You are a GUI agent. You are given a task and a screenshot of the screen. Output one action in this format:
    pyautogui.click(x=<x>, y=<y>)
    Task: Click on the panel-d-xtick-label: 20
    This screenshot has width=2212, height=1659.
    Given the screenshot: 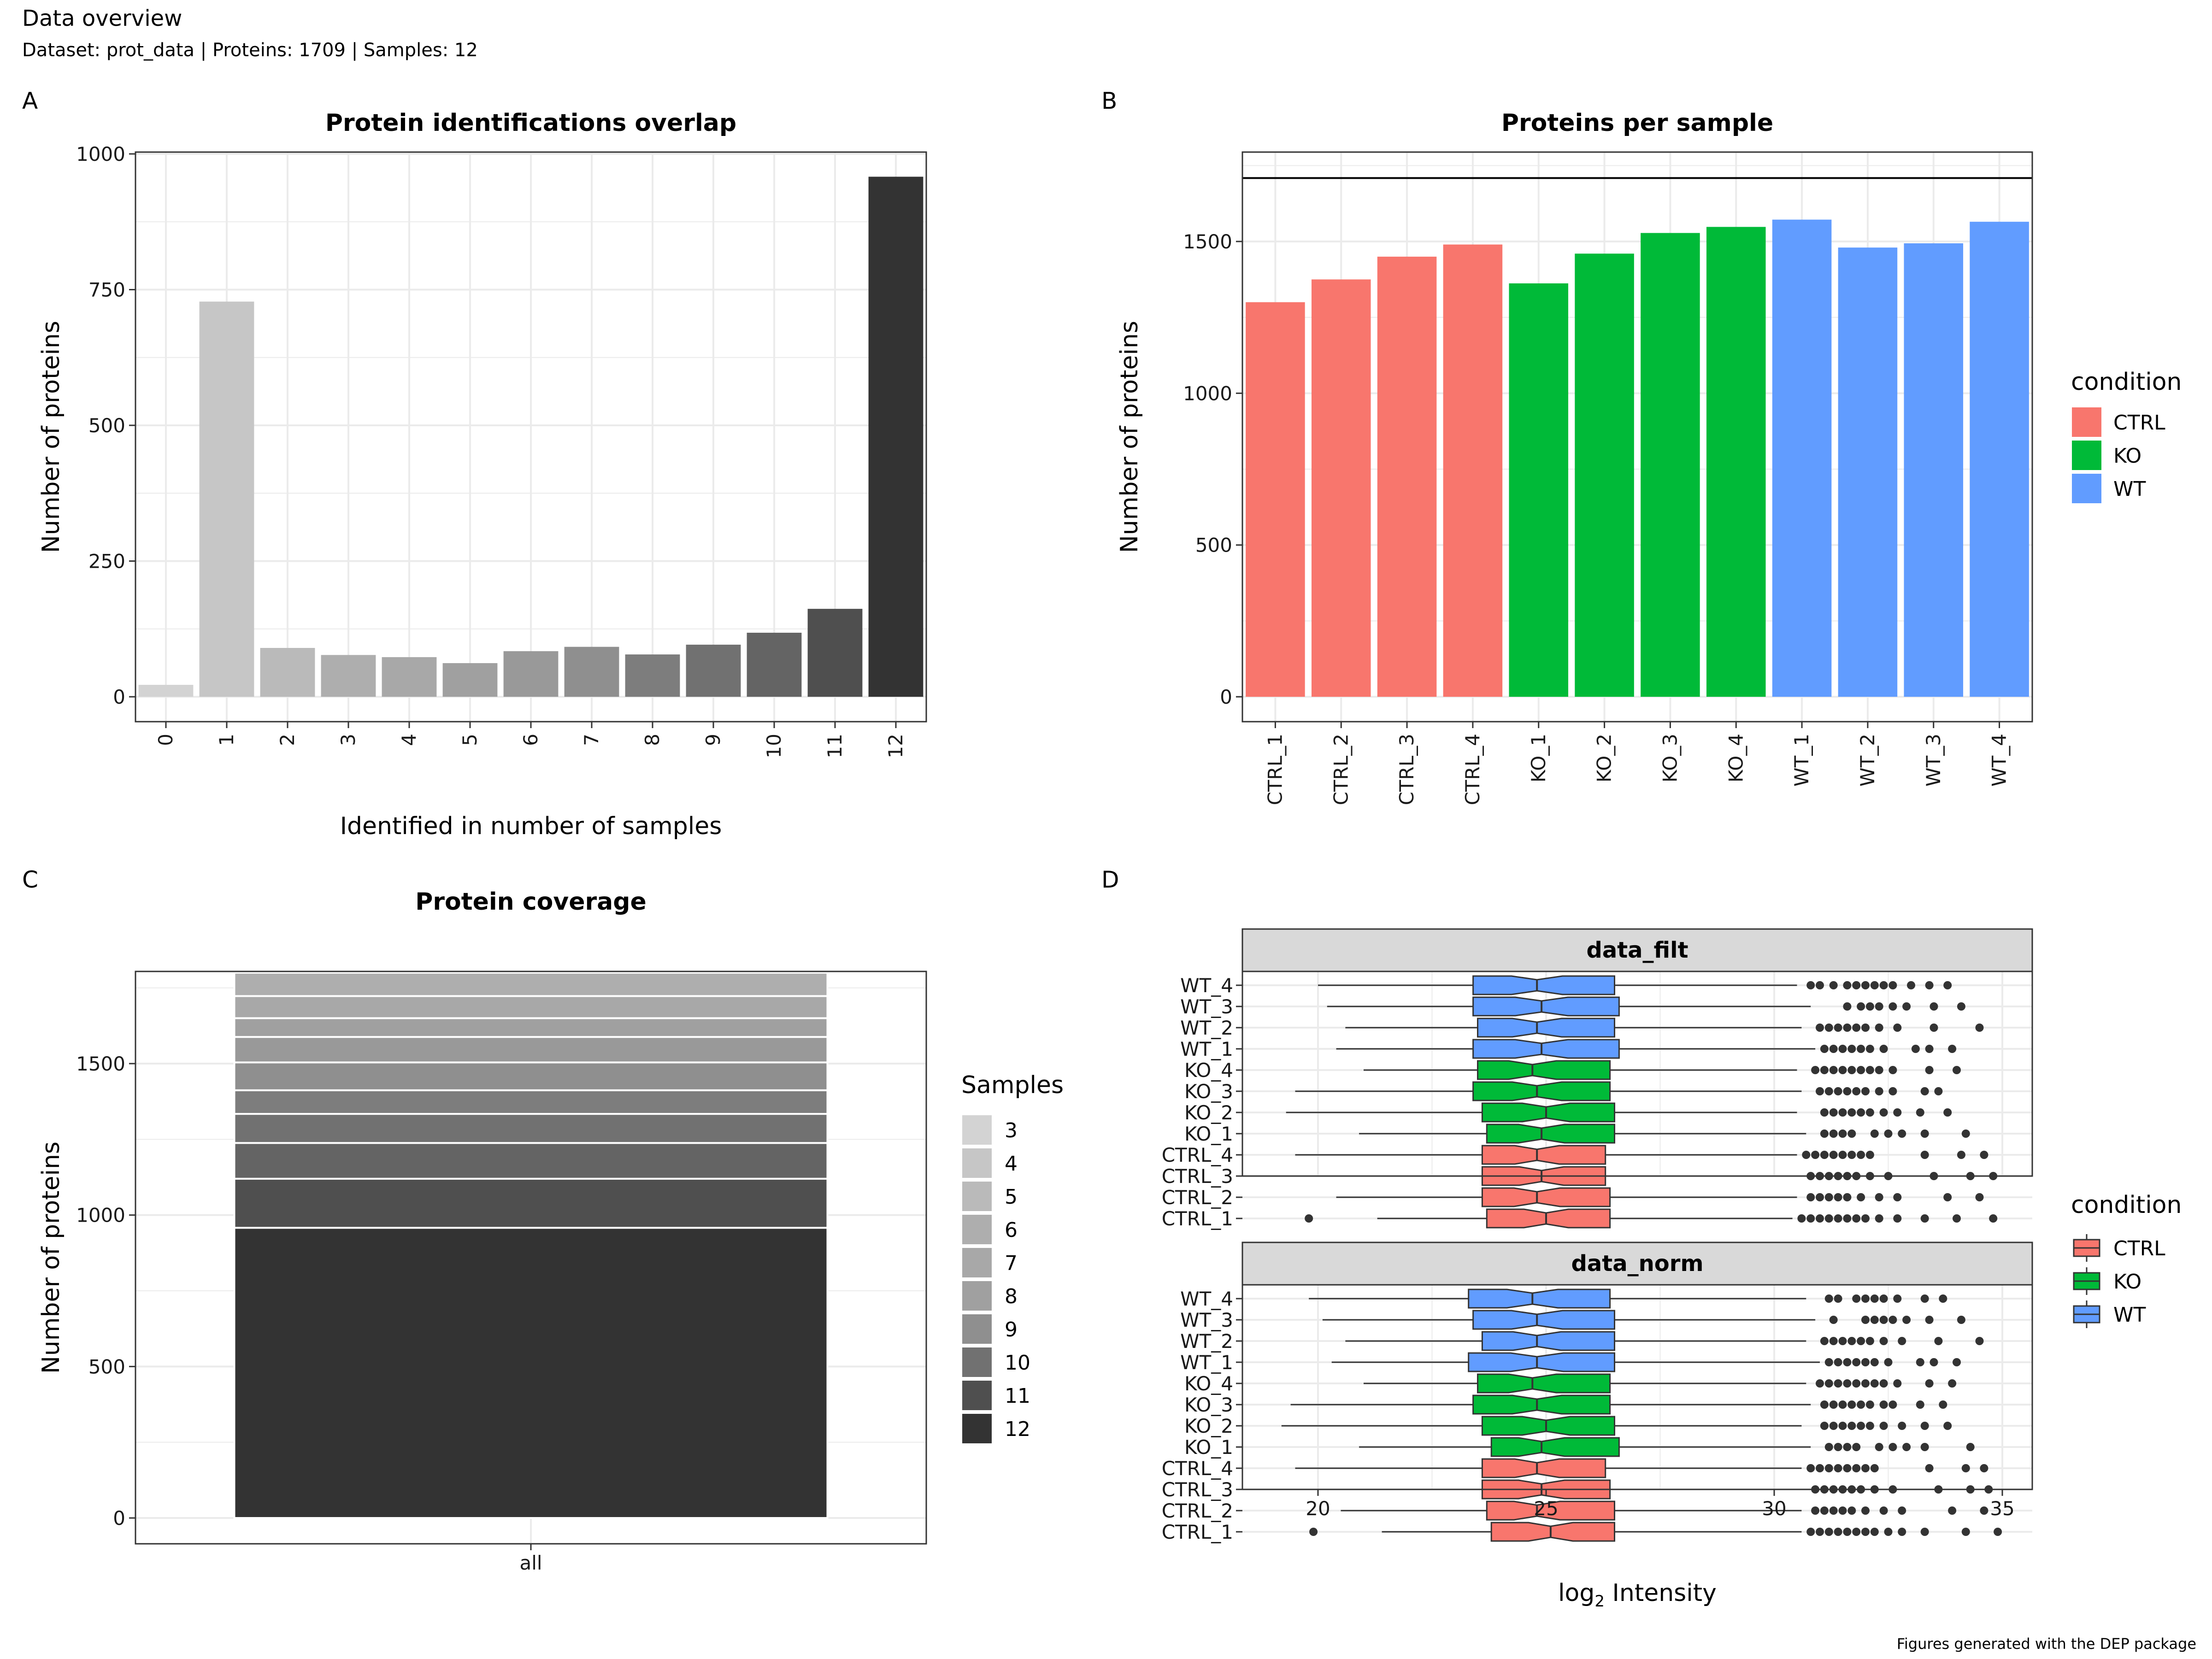 What is the action you would take?
    pyautogui.click(x=1318, y=1508)
    